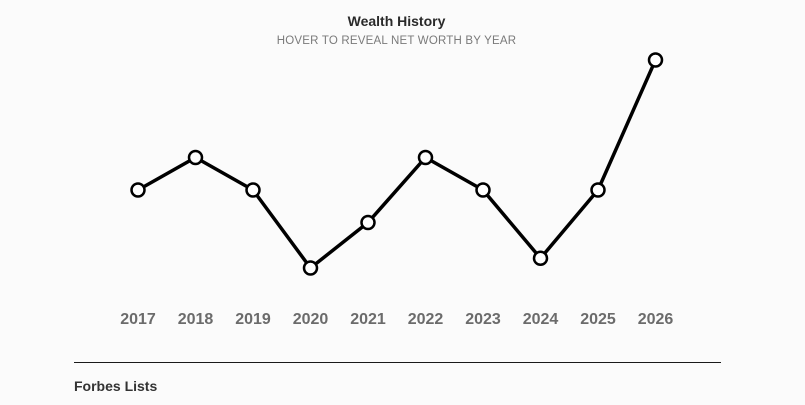  What do you see at coordinates (396, 21) in the screenshot?
I see `chart-title: Wealth History` at bounding box center [396, 21].